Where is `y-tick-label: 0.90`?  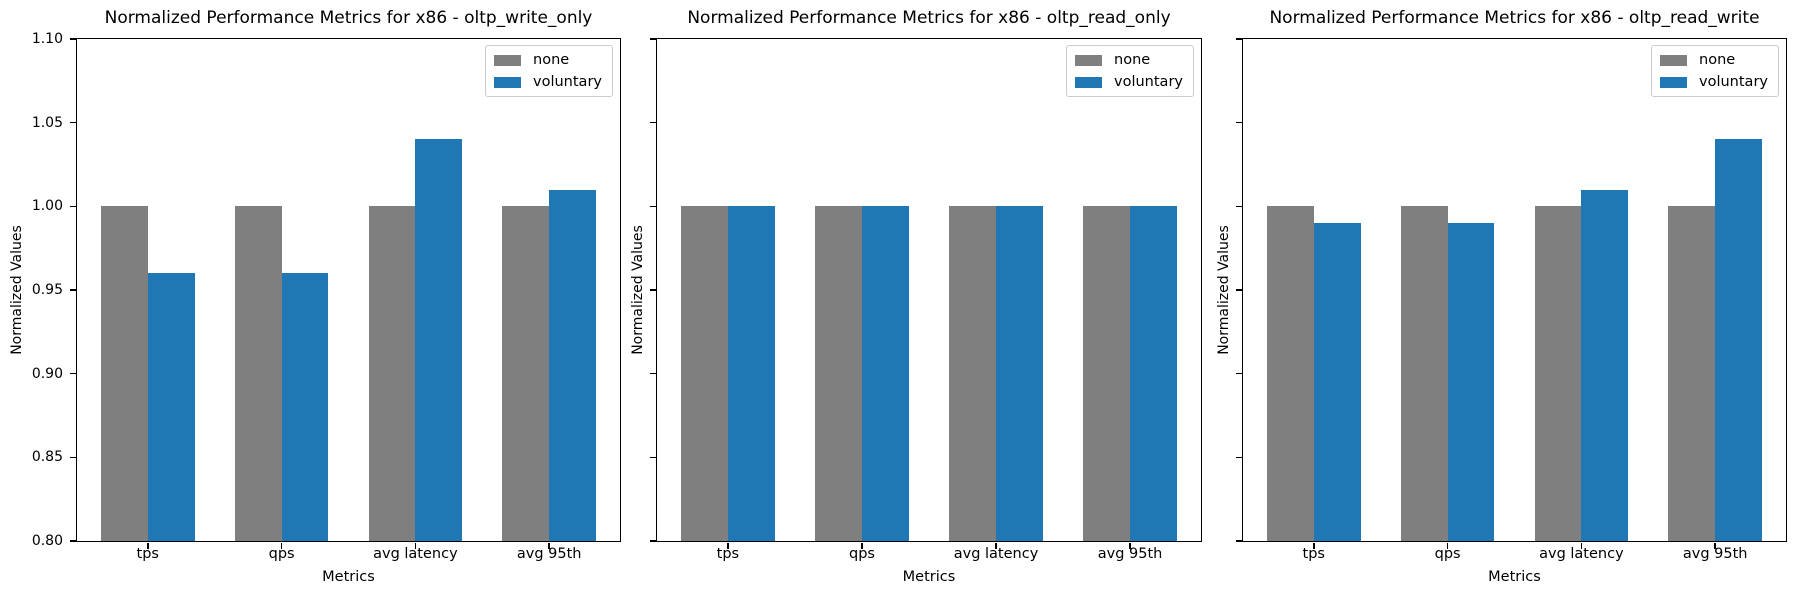
y-tick-label: 0.90 is located at coordinates (47, 373).